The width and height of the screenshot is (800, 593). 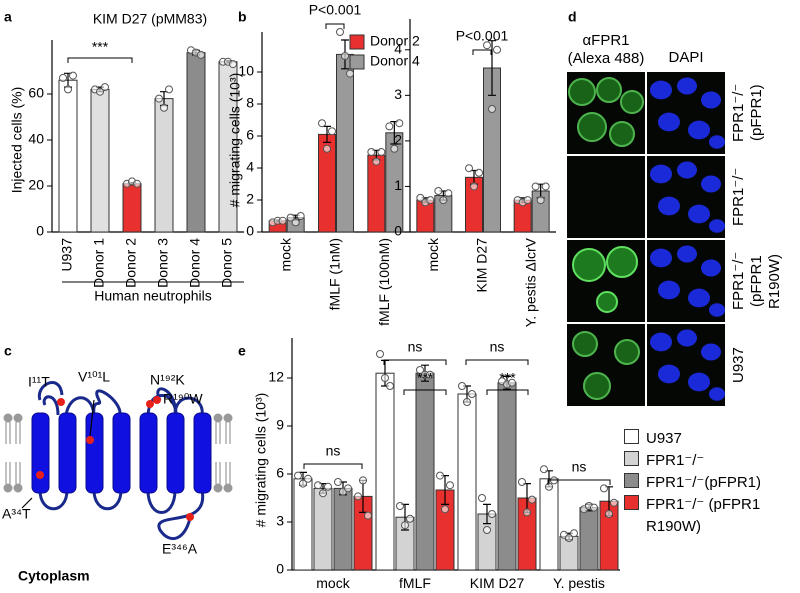 What do you see at coordinates (121, 453) in the screenshot?
I see `transmembrane-helices` at bounding box center [121, 453].